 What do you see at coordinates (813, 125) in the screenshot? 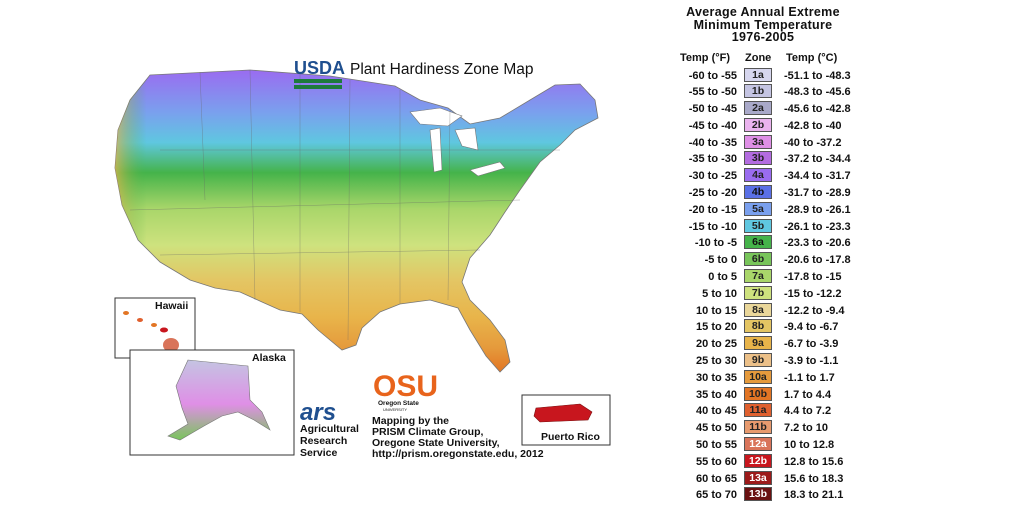
I see `legend-temp-c: -42.8 to -40` at bounding box center [813, 125].